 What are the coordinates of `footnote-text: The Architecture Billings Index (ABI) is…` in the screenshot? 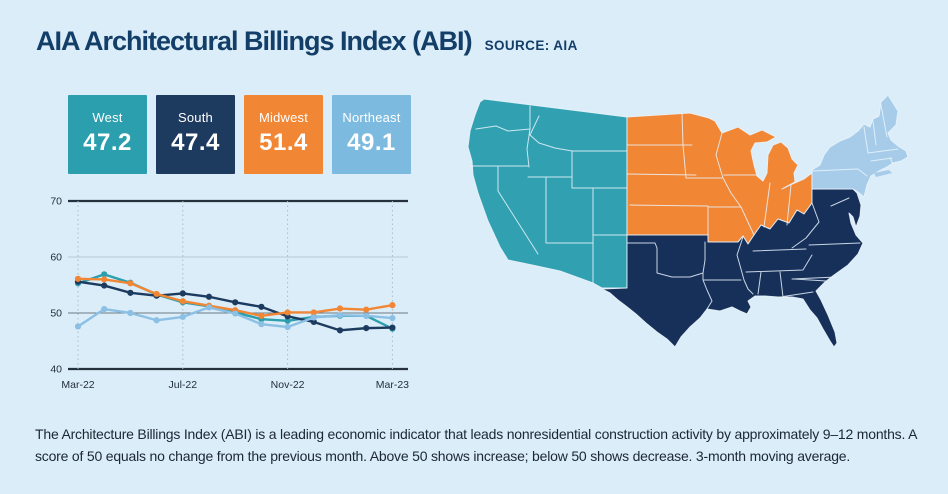 It's located at (476, 445).